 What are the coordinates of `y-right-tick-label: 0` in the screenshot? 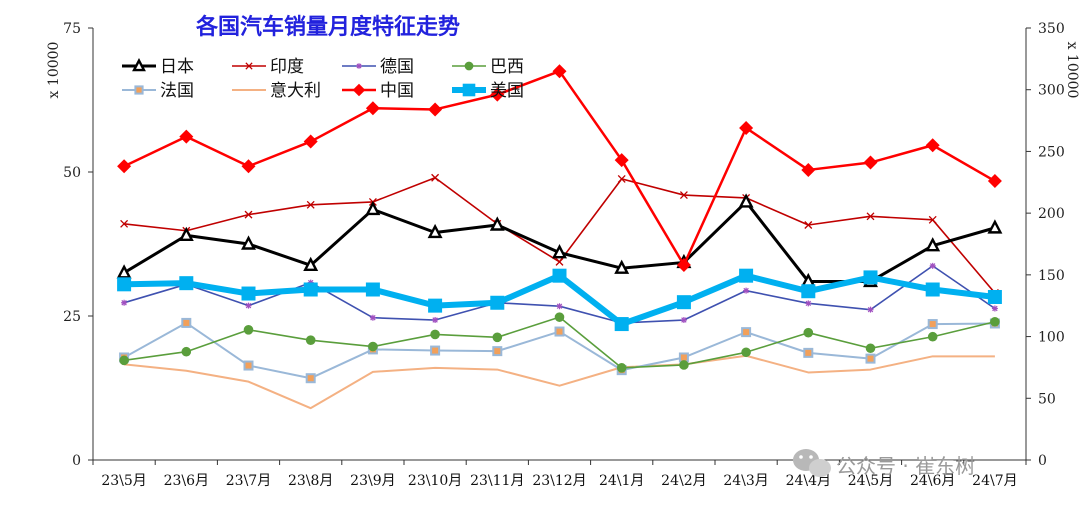 It's located at (1042, 461).